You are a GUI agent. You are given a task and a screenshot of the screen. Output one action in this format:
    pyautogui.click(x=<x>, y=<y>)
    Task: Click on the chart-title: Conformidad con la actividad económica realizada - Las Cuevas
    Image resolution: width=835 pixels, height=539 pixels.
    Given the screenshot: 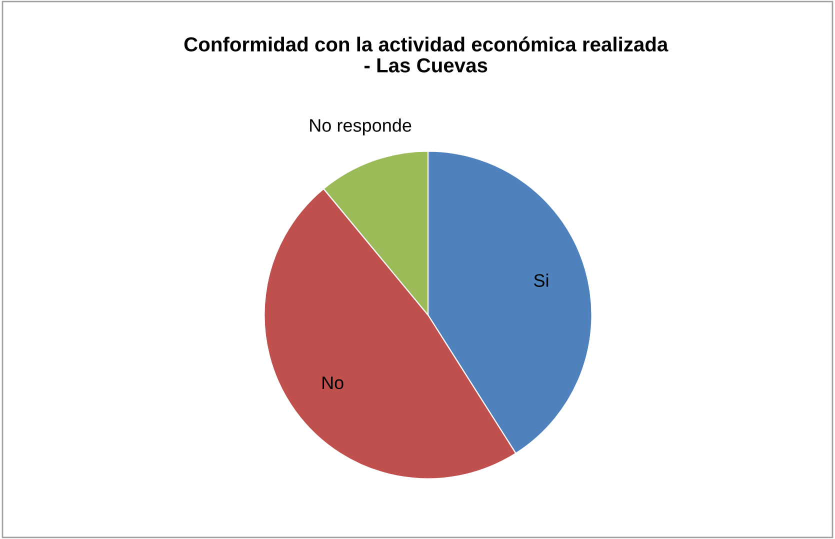 What is the action you would take?
    pyautogui.click(x=426, y=54)
    